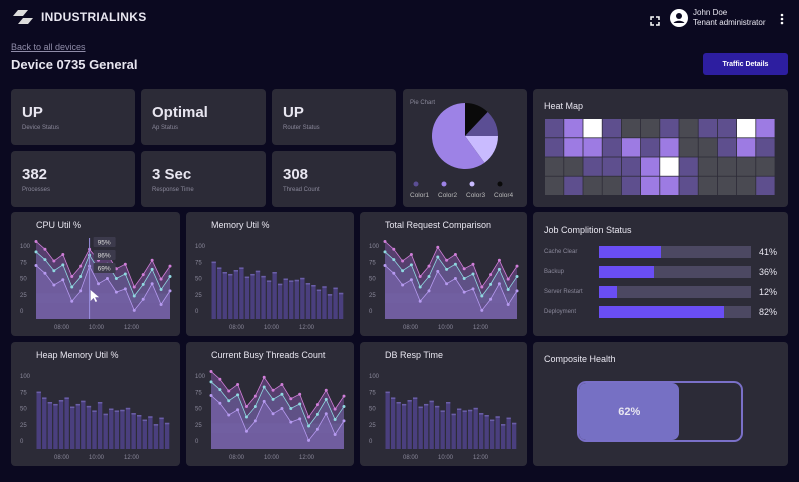 The height and width of the screenshot is (482, 799). What do you see at coordinates (23, 393) in the screenshot?
I see `y-tick-label: 75` at bounding box center [23, 393].